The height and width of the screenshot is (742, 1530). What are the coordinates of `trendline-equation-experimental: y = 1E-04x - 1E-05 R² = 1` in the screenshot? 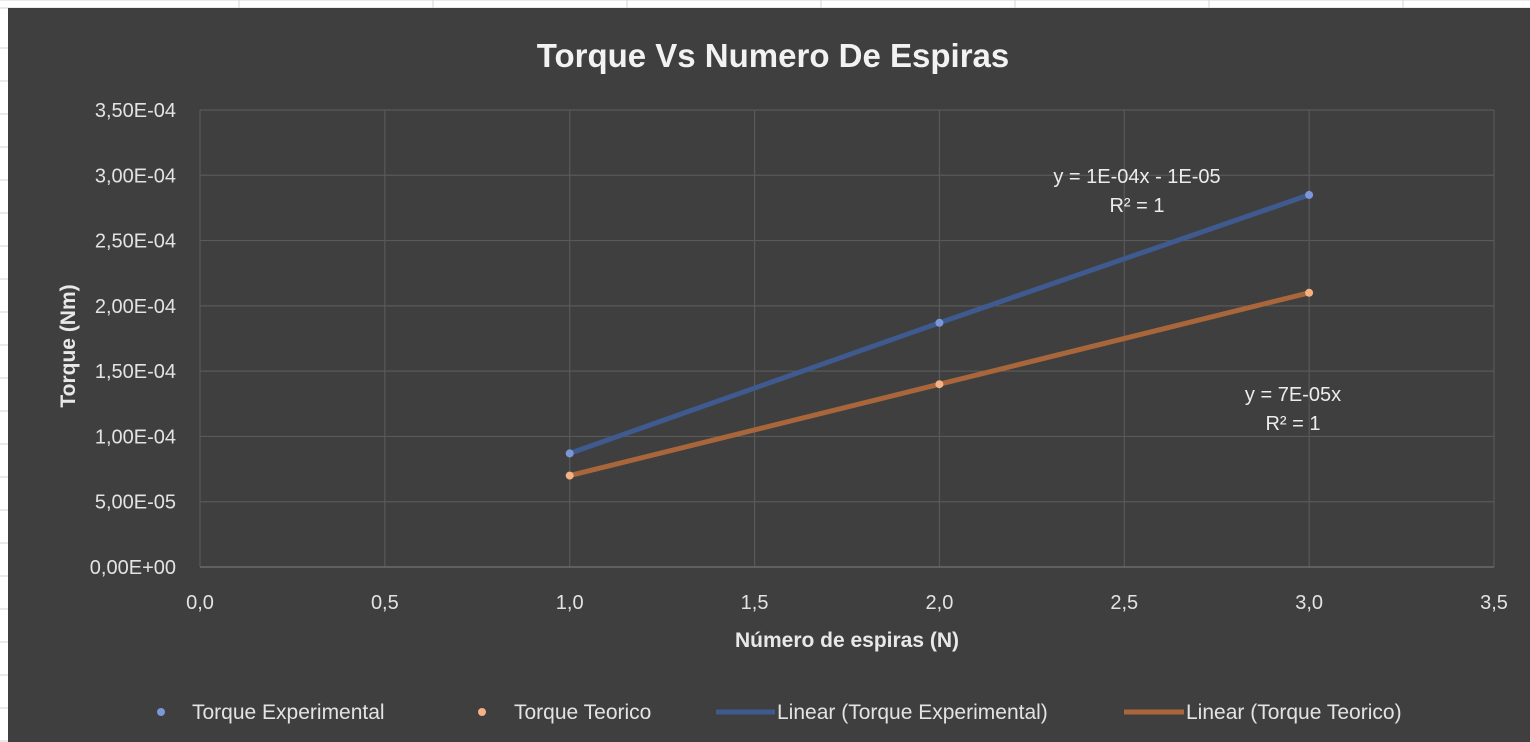 It's located at (1136, 191).